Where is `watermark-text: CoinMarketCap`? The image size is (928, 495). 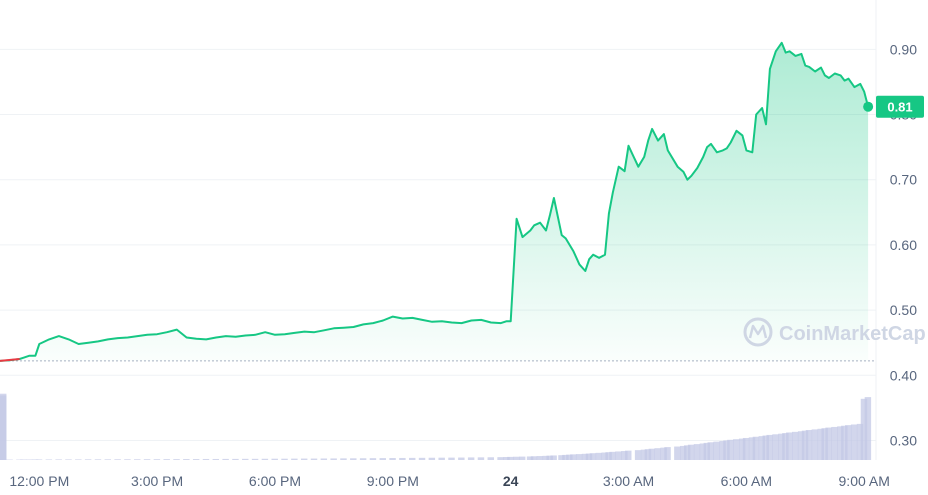 watermark-text: CoinMarketCap is located at coordinates (852, 334).